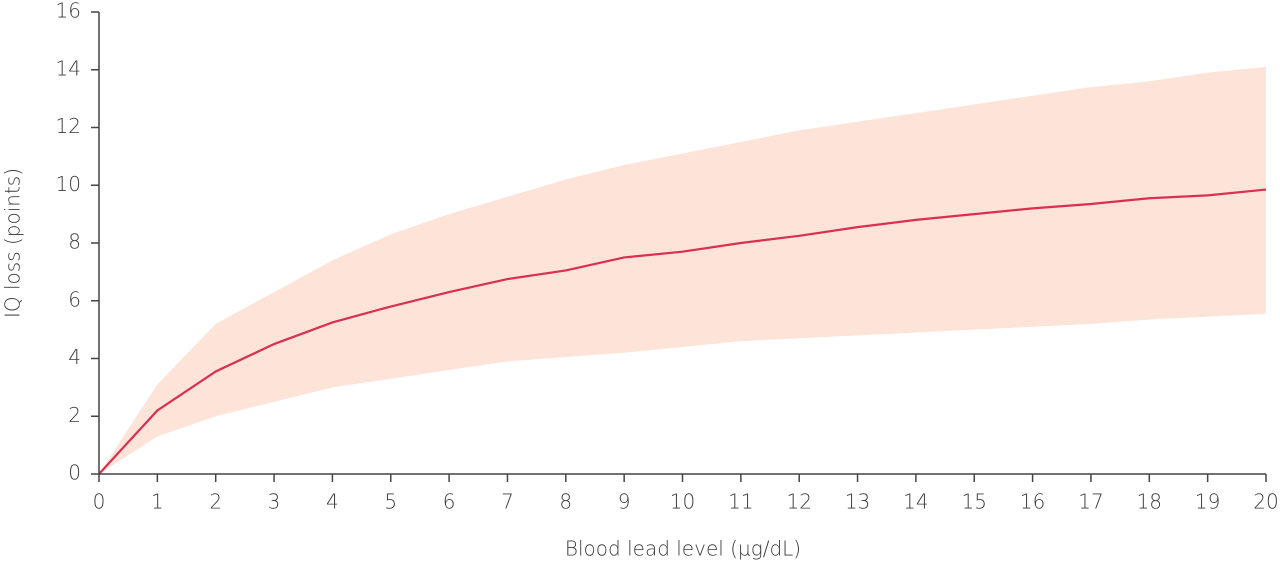 This screenshot has height=568, width=1280. Describe the element at coordinates (682, 502) in the screenshot. I see `x-tick-label: 10` at that location.